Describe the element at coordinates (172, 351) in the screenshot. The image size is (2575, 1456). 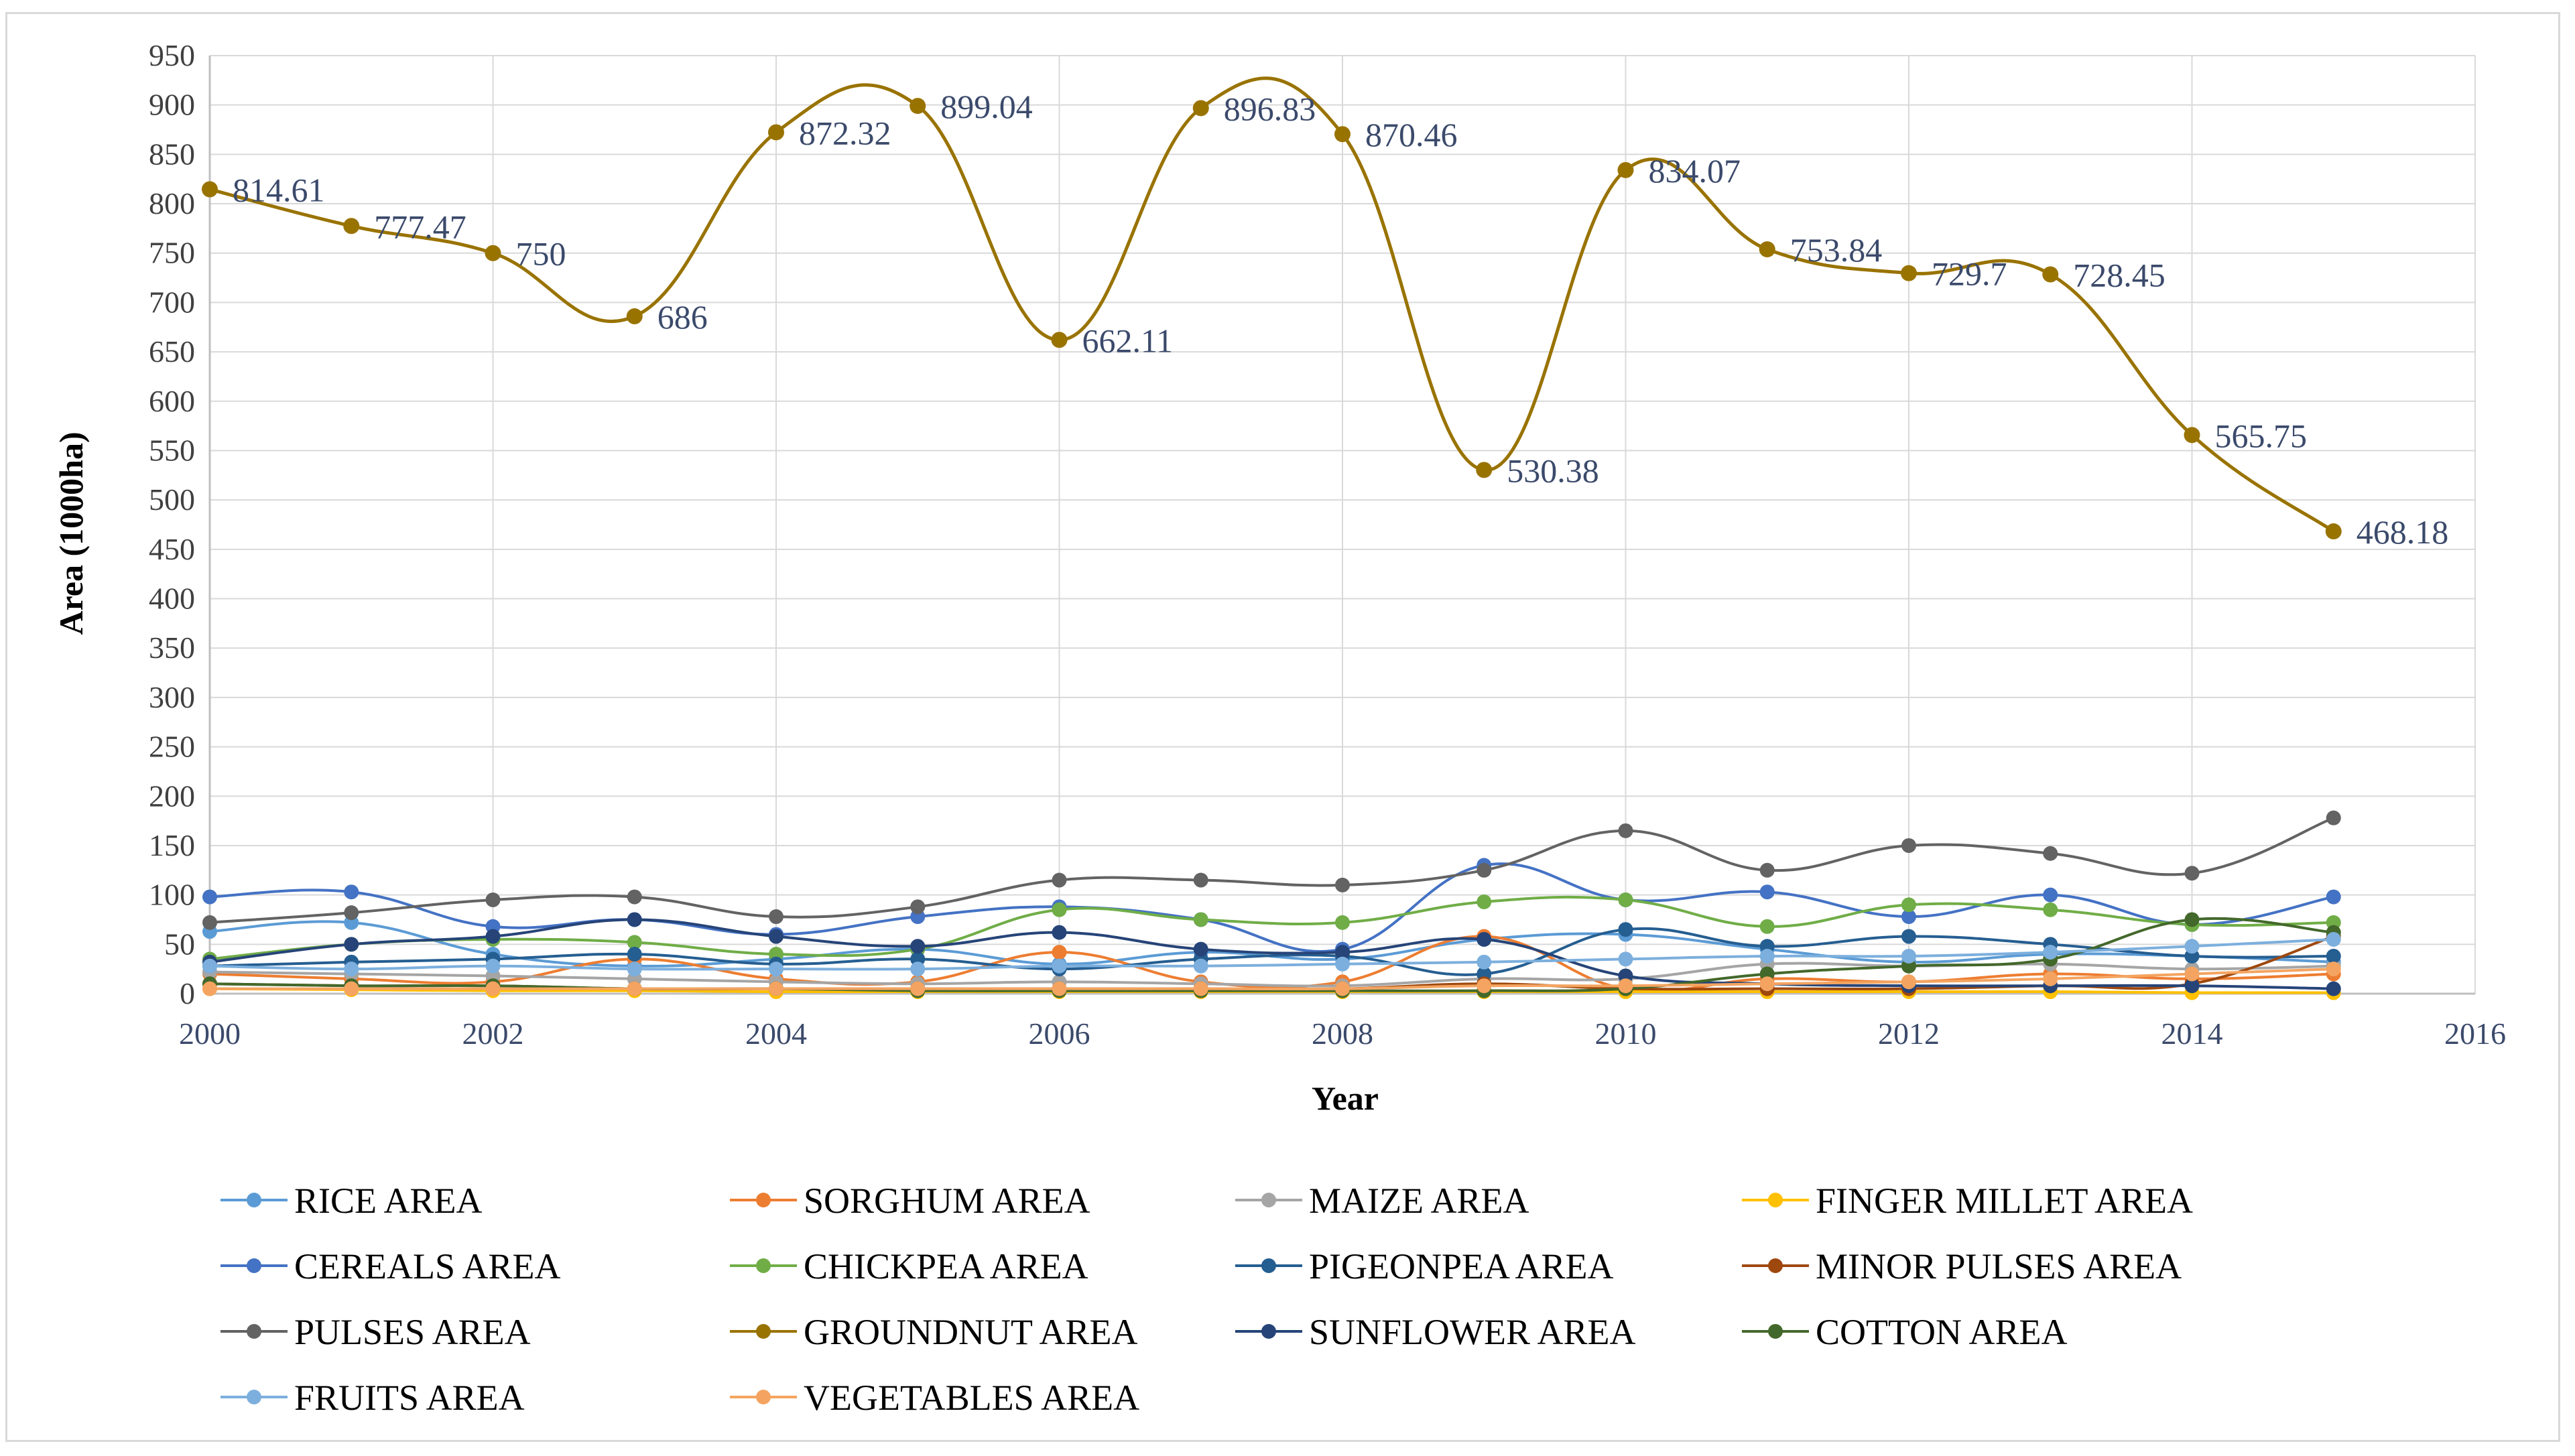
I see `y-tick-label: 650` at that location.